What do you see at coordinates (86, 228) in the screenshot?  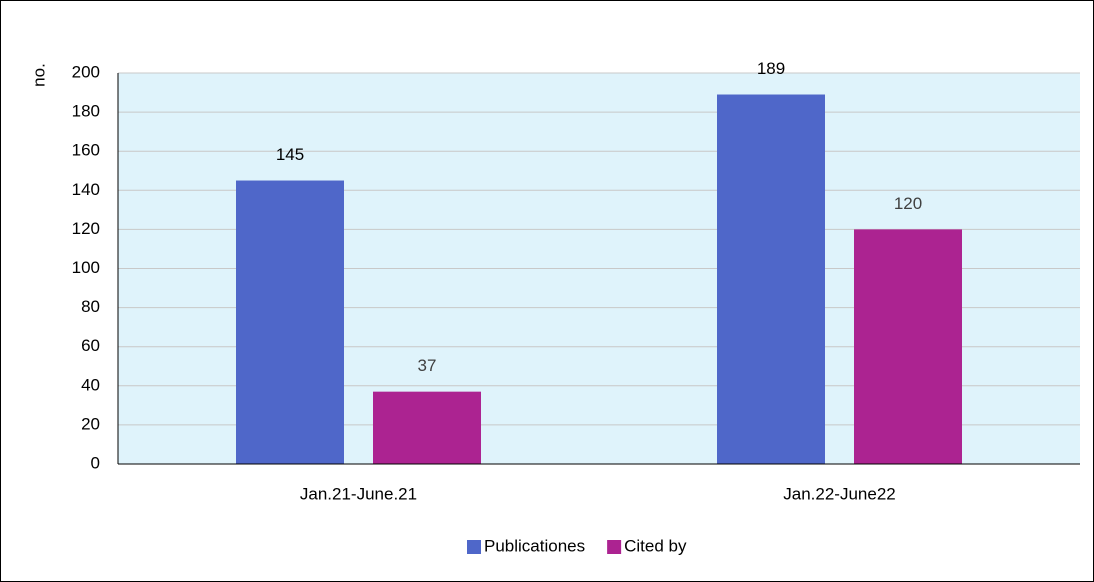 I see `y-tick-label: 120` at bounding box center [86, 228].